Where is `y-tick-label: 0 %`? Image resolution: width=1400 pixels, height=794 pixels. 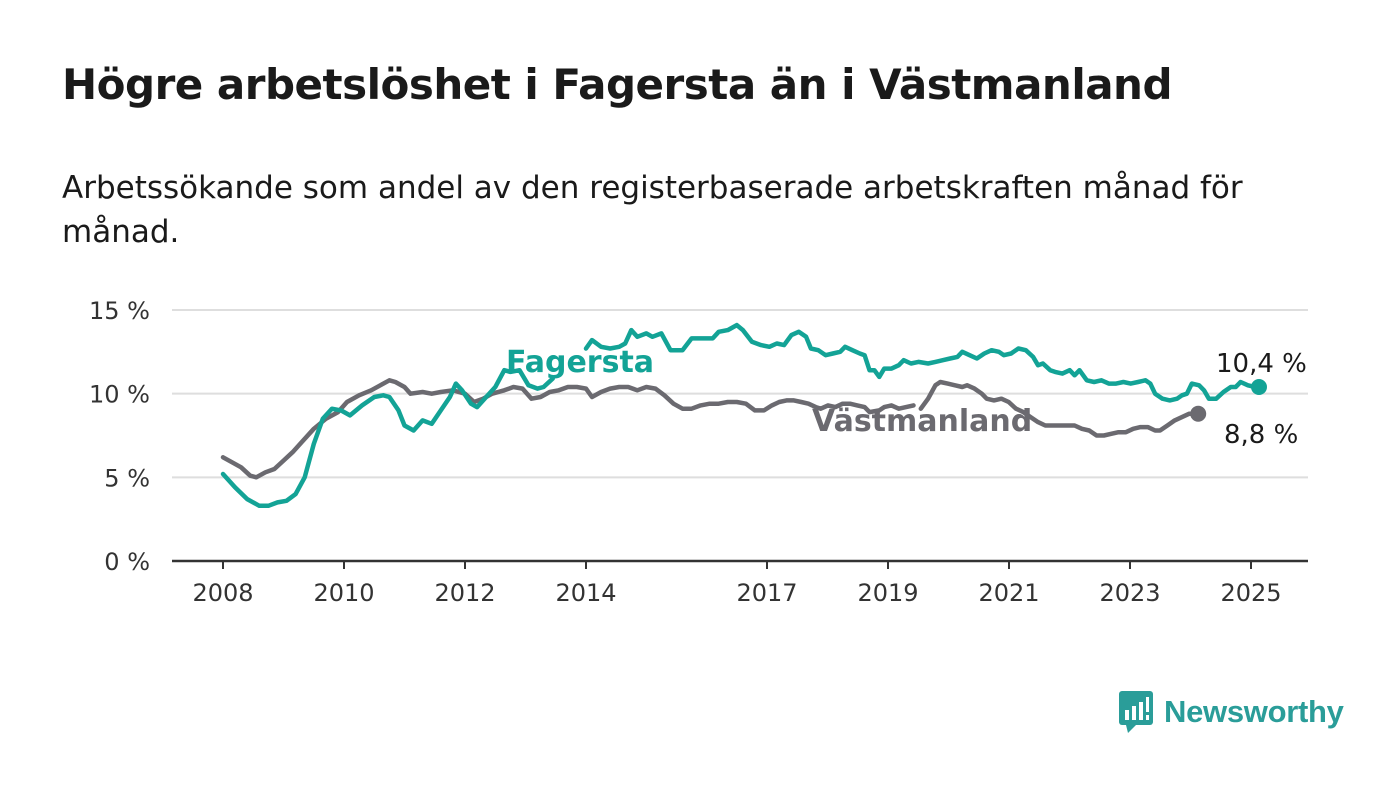
y-tick-label: 0 % is located at coordinates (127, 562).